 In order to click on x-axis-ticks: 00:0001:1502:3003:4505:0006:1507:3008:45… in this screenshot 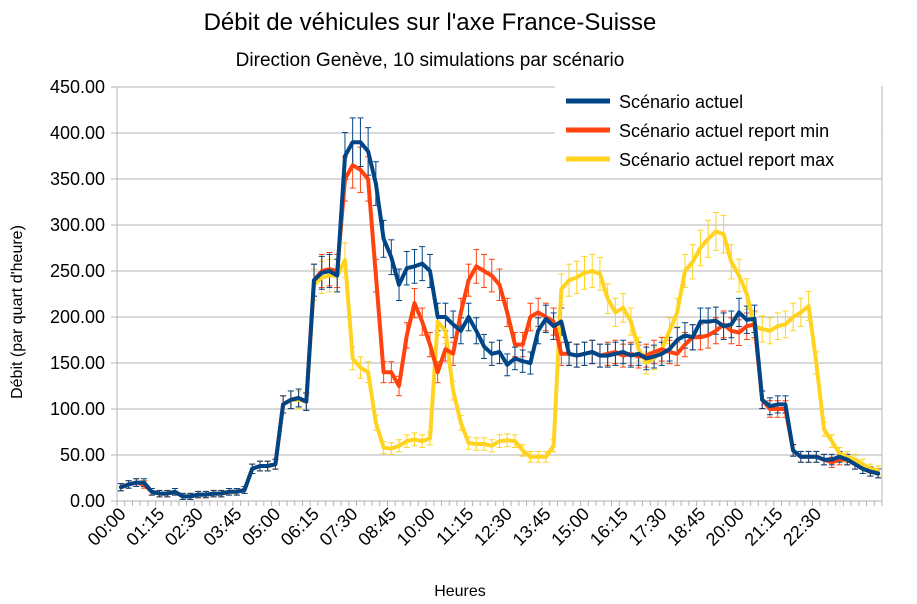, I will do `click(483, 525)`.